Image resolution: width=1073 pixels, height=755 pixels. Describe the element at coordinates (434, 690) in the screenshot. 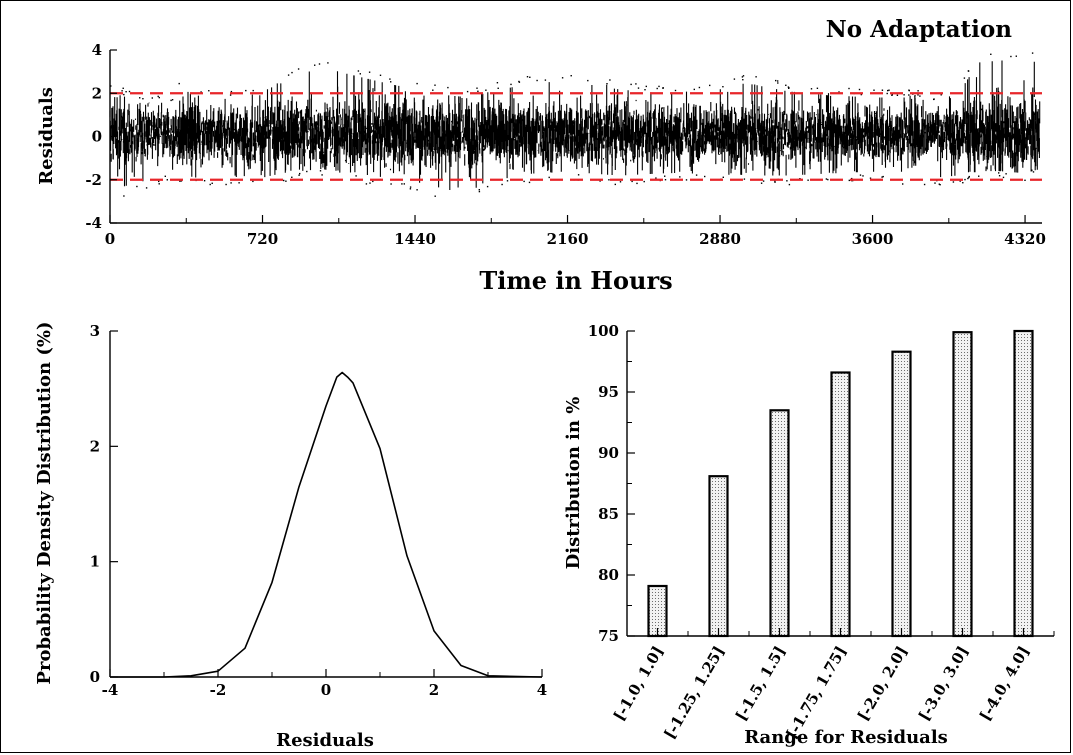

I see `x-tick-label: 2` at that location.